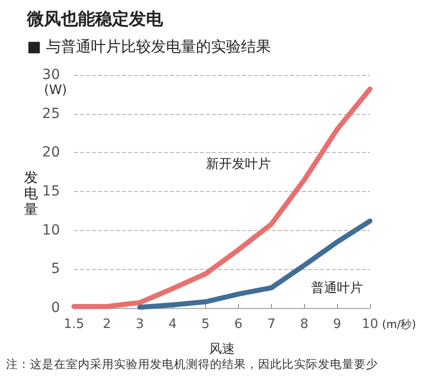  I want to click on x-tick-label: 7, so click(271, 324).